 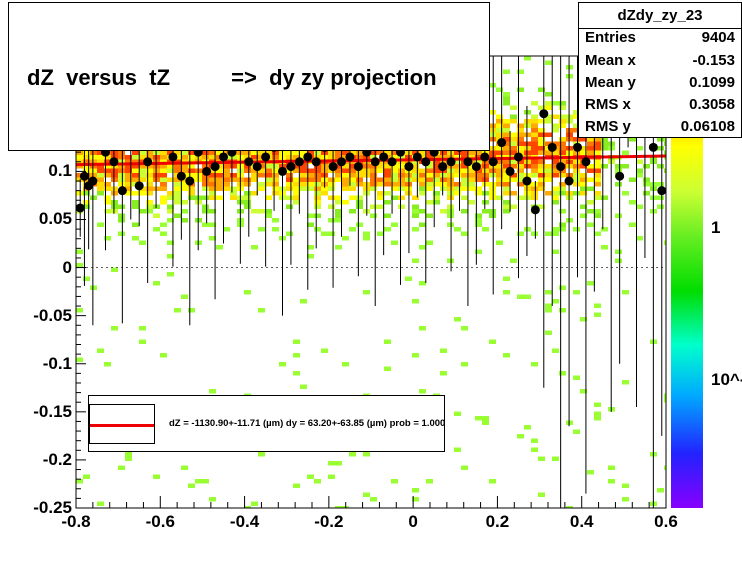 I want to click on y-tick-label: -0.2, so click(x=57, y=459).